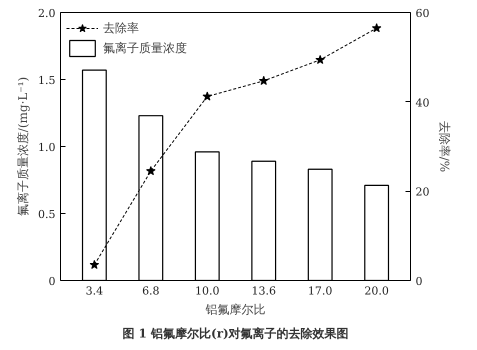  What do you see at coordinates (121, 28) in the screenshot?
I see `legend-label: 去除率` at bounding box center [121, 28].